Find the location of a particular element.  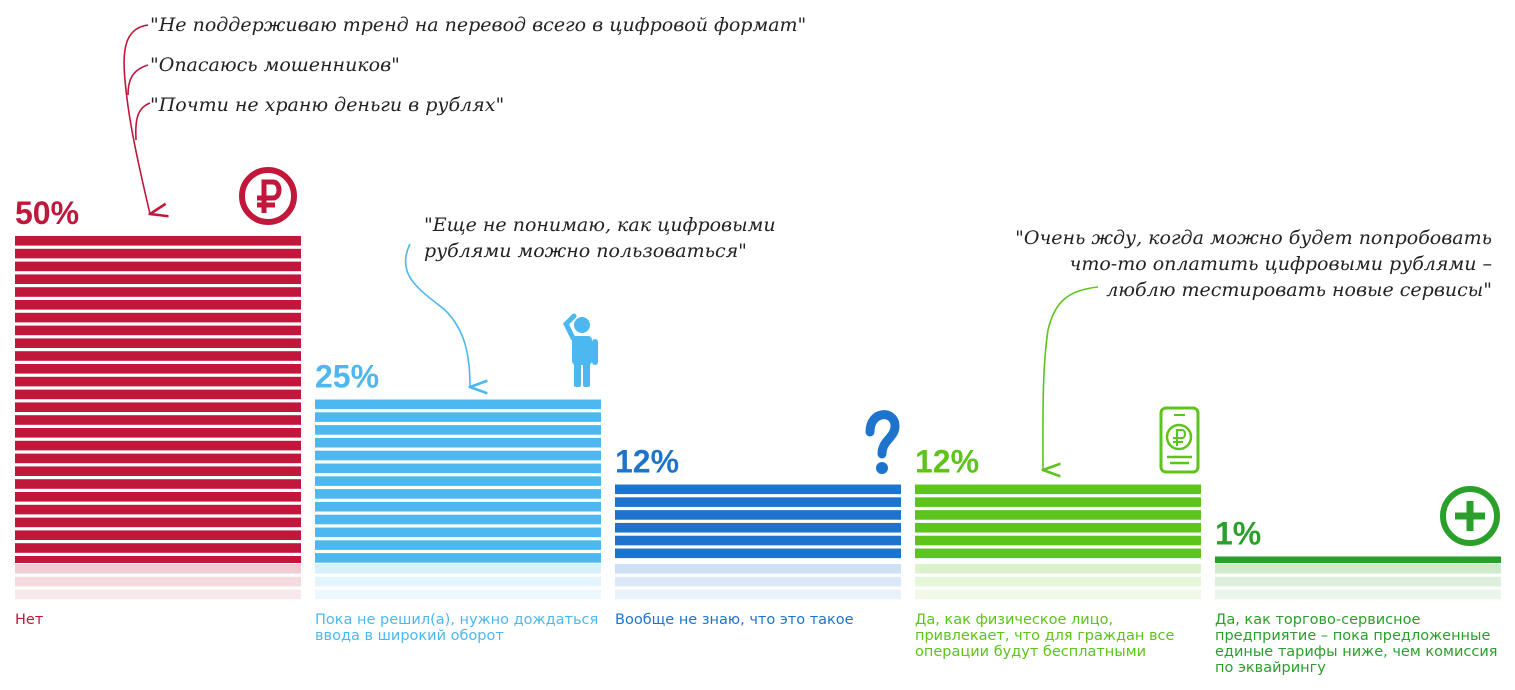

plus-circle-icon is located at coordinates (1470, 516).